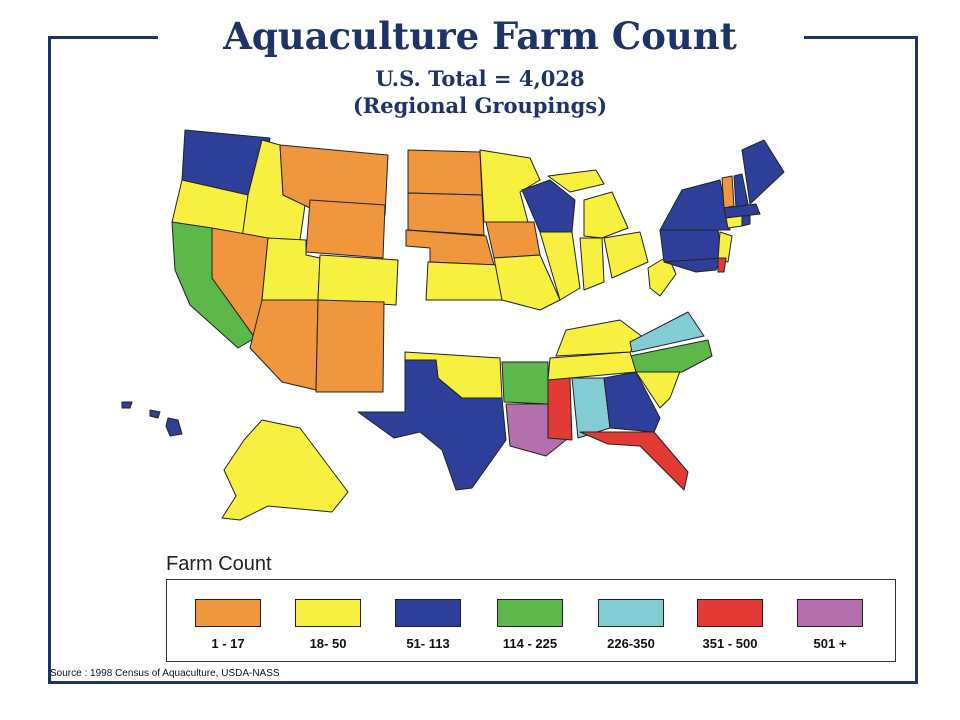  Describe the element at coordinates (695, 205) in the screenshot. I see `state-new-york` at that location.